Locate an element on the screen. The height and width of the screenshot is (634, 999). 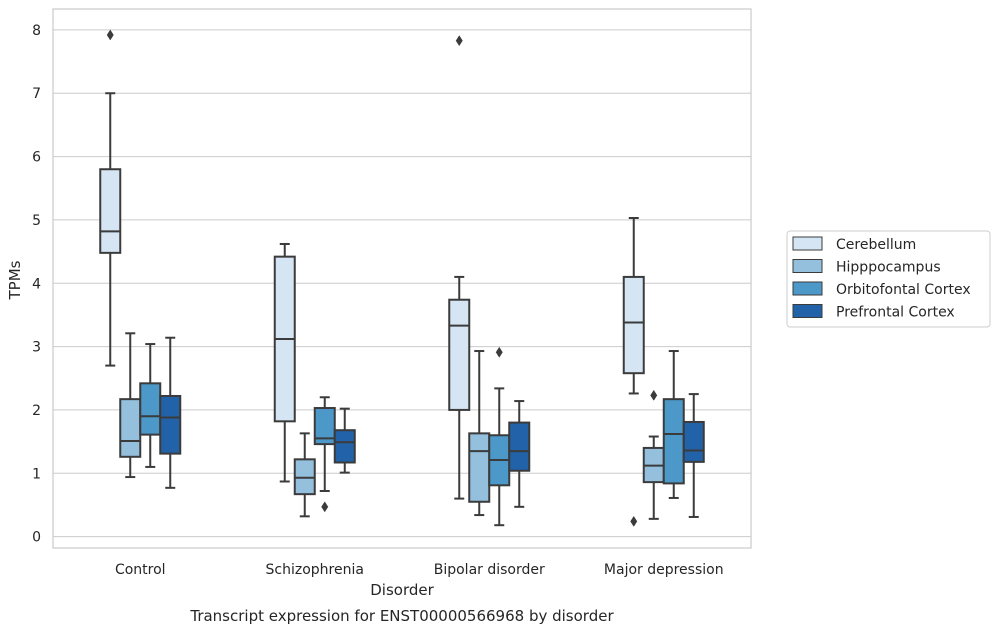
legend-label: Cerebellum is located at coordinates (876, 245).